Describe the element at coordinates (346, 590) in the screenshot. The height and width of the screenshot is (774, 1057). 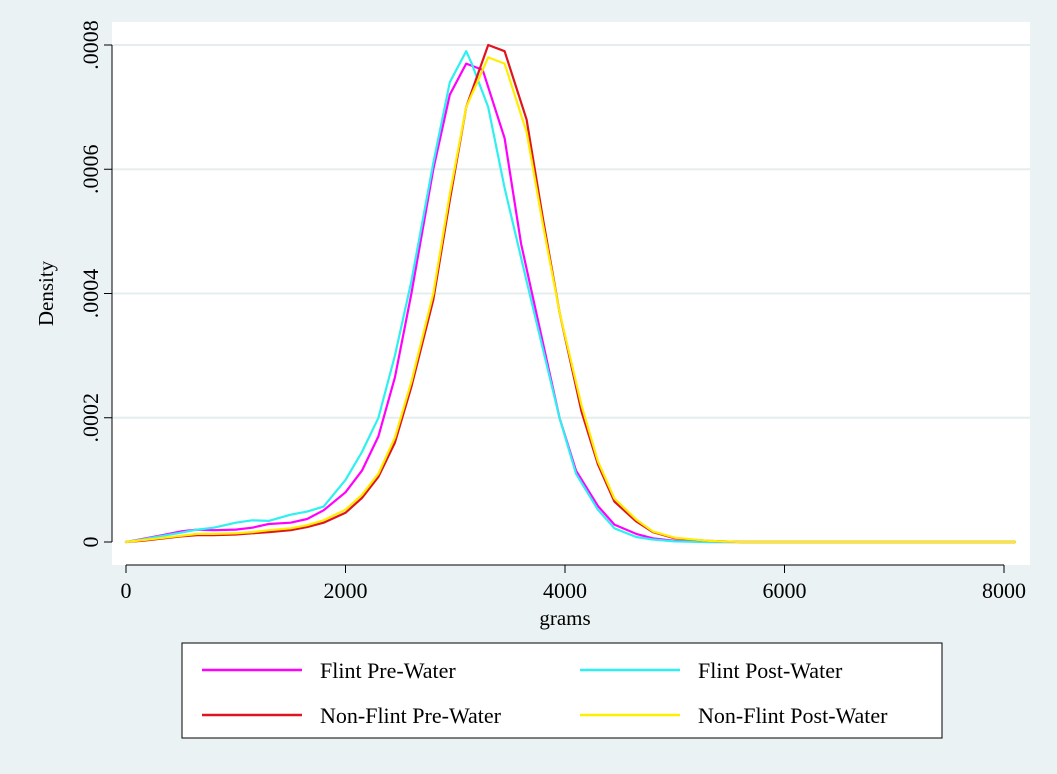
I see `x-tick-label: 2000` at that location.